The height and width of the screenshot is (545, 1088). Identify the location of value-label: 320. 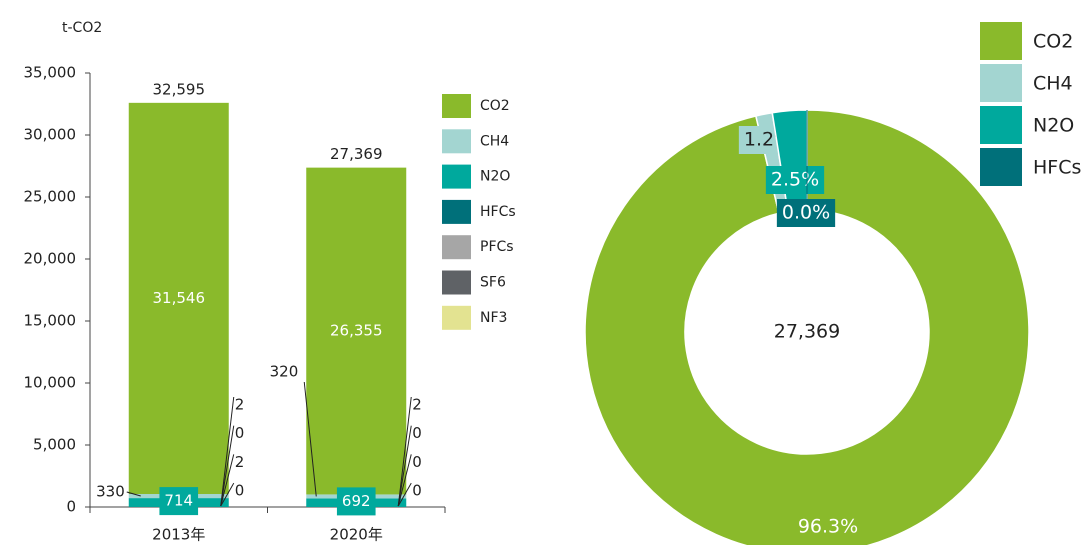
(284, 372).